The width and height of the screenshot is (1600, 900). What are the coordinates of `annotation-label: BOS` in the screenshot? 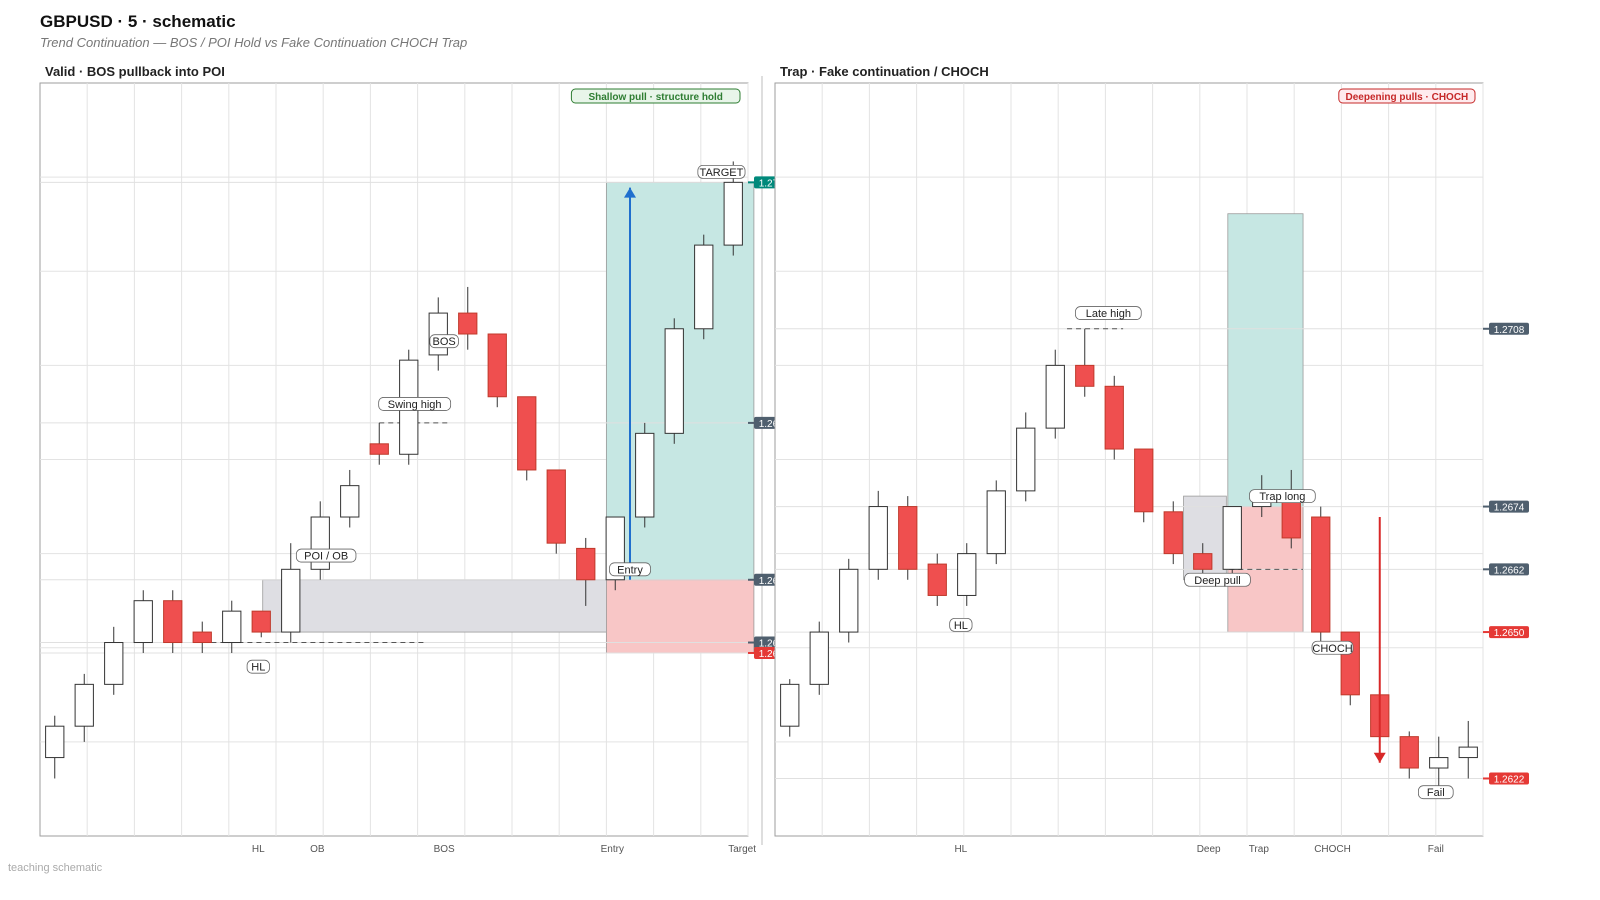 It's located at (444, 342).